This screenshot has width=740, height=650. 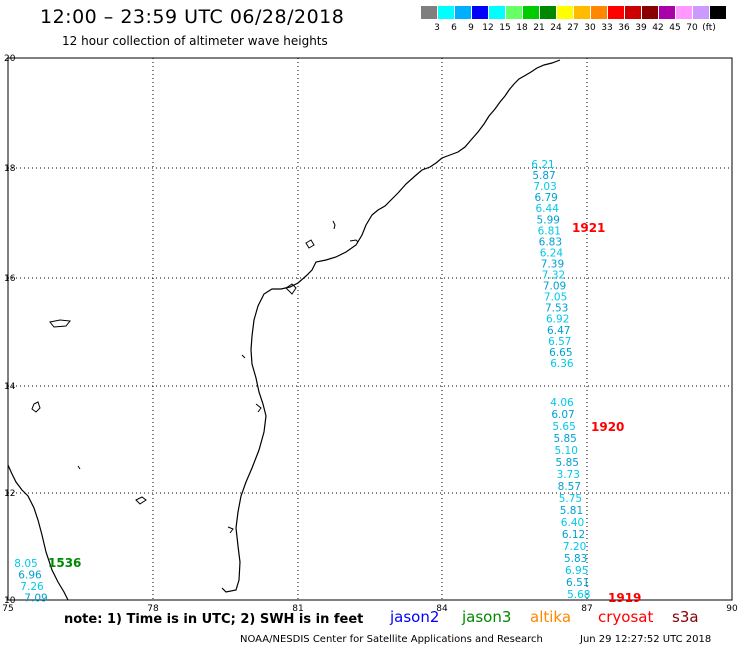 I want to click on wave-height-value: 7.32, so click(x=553, y=276).